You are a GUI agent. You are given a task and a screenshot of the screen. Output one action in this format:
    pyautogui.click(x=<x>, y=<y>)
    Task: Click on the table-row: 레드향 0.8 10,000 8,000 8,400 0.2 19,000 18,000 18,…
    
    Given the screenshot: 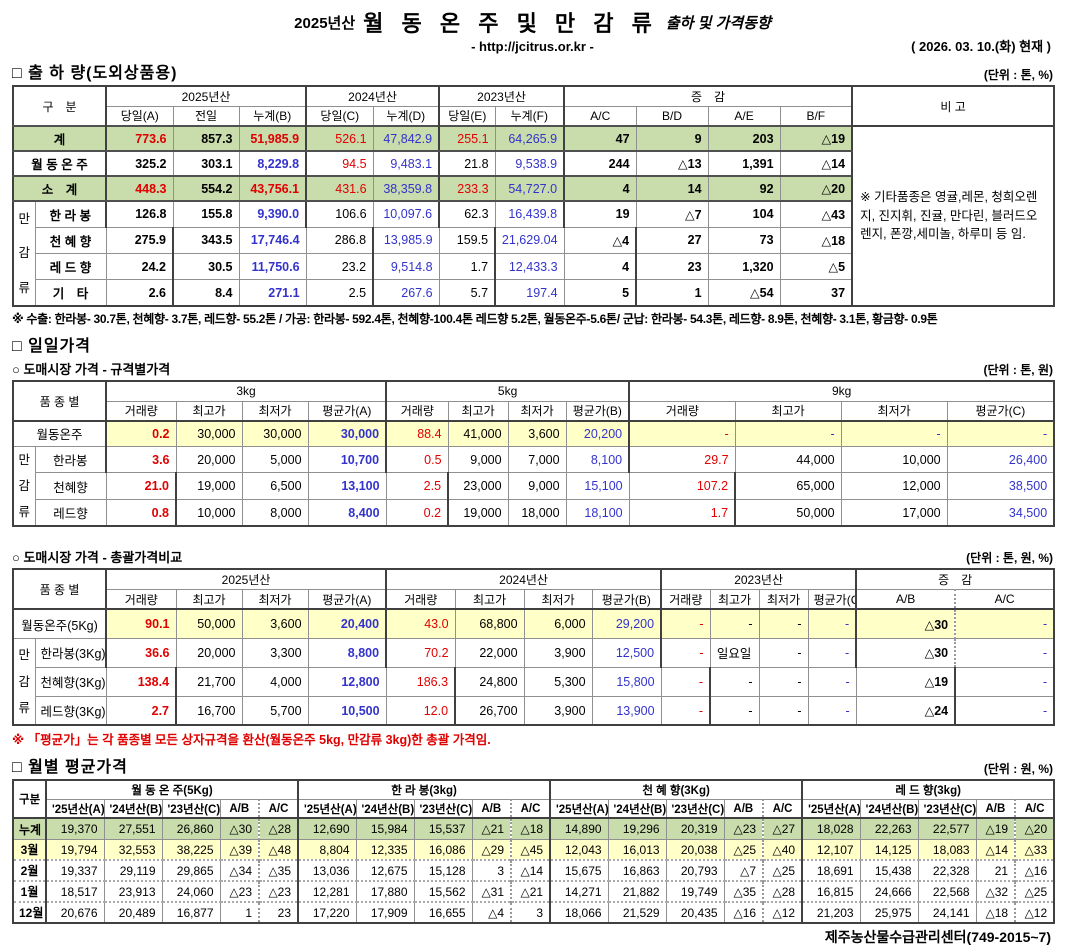 What is the action you would take?
    pyautogui.click(x=534, y=513)
    